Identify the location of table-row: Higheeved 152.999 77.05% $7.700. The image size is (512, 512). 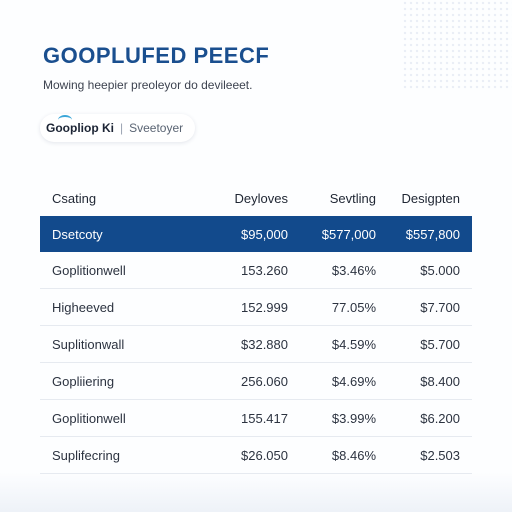
(256, 307).